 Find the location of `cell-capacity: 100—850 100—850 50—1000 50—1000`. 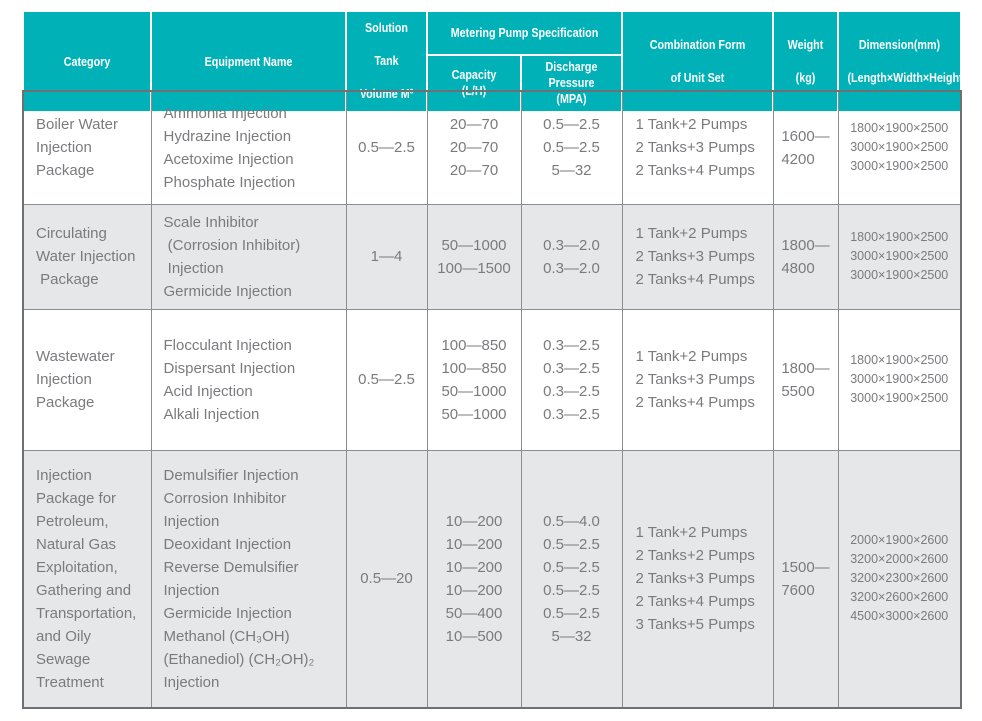

cell-capacity: 100—850 100—850 50—1000 50—1000 is located at coordinates (474, 379).